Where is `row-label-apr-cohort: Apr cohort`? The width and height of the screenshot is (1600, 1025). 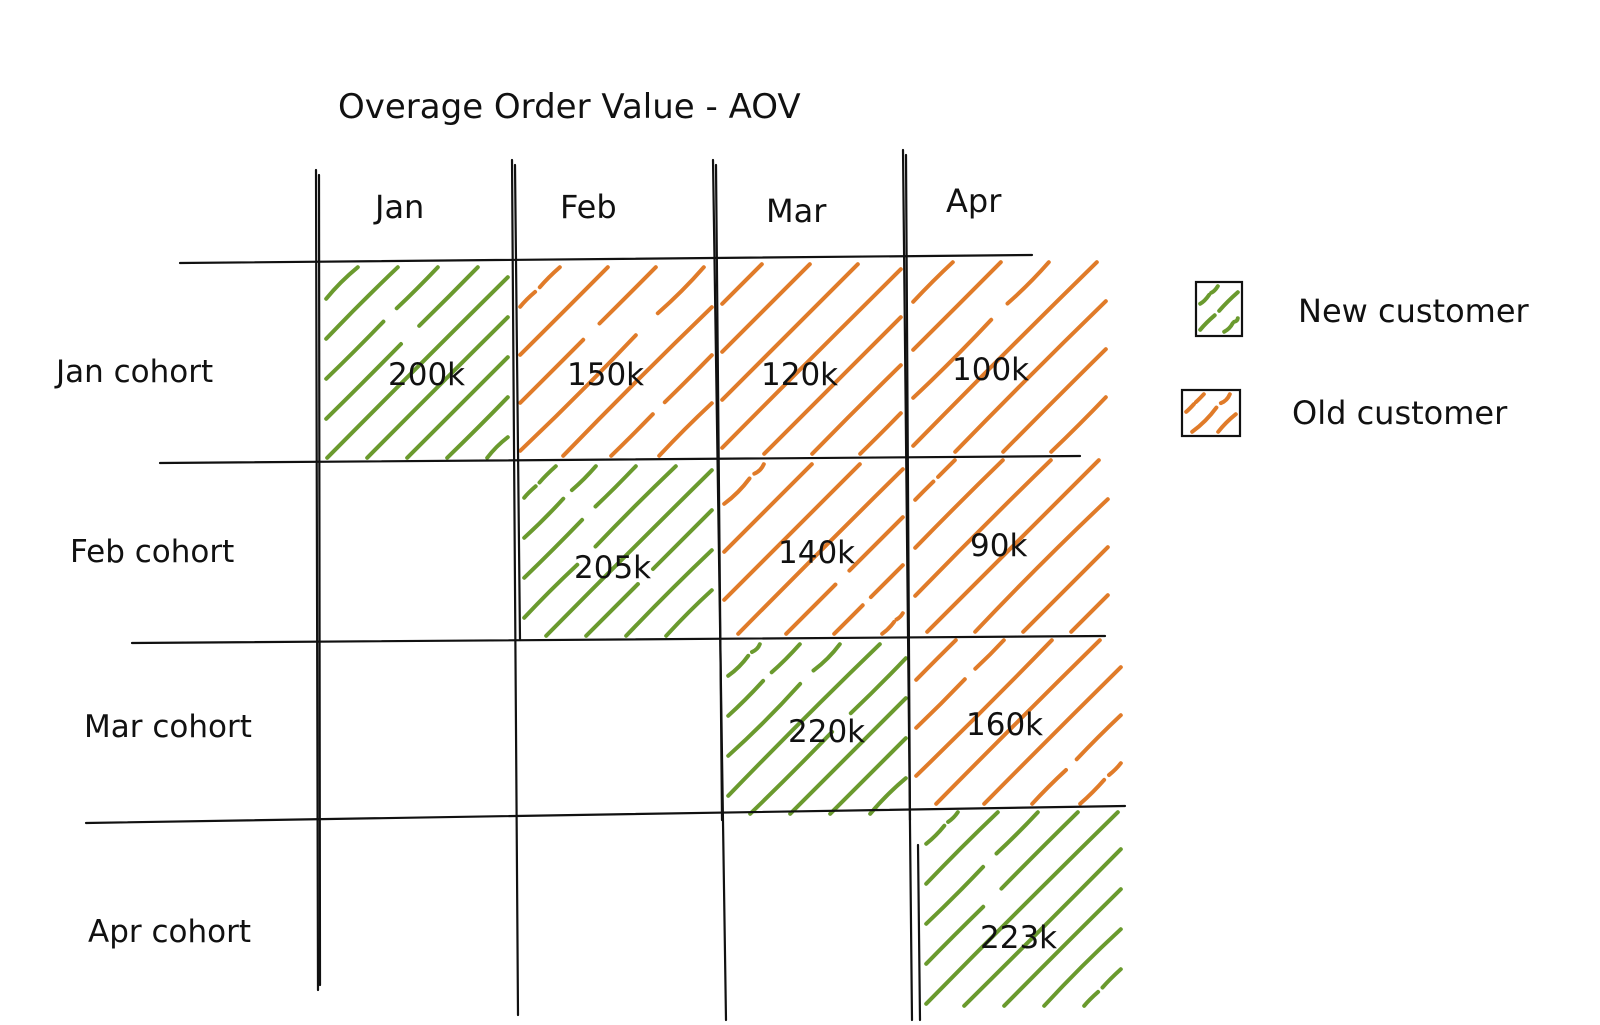
row-label-apr-cohort: Apr cohort is located at coordinates (169, 932).